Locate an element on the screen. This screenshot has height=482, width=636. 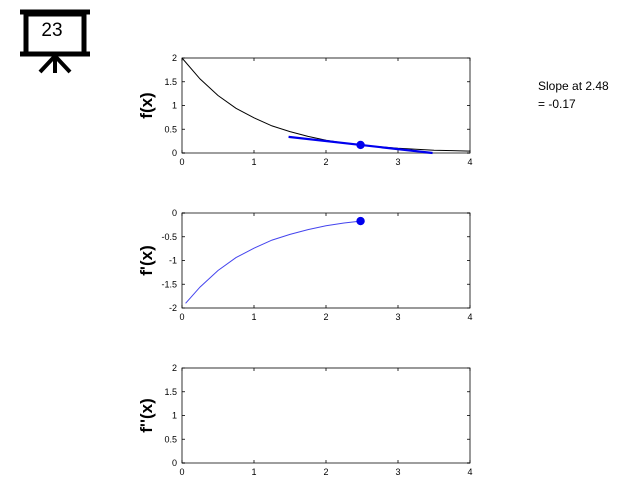
plot-2-marker-point is located at coordinates (360, 221).